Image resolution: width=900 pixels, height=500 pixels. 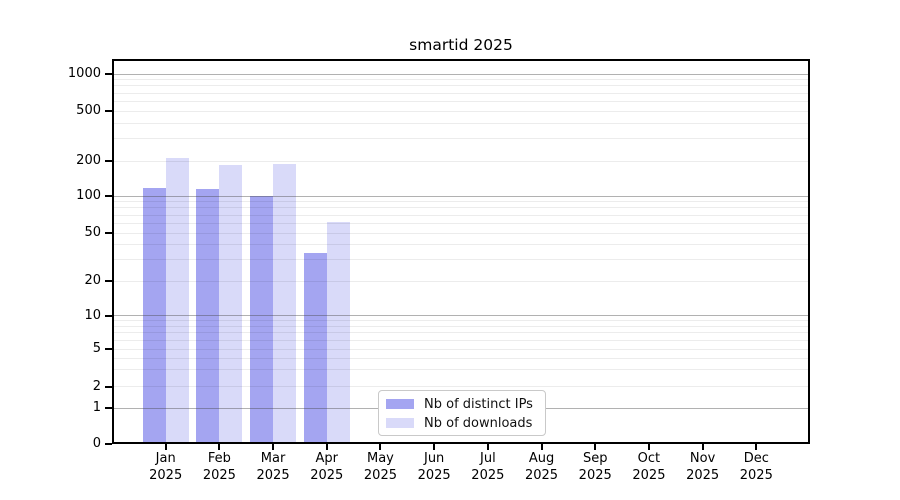 I want to click on y-tick-label: 5, so click(x=96, y=348).